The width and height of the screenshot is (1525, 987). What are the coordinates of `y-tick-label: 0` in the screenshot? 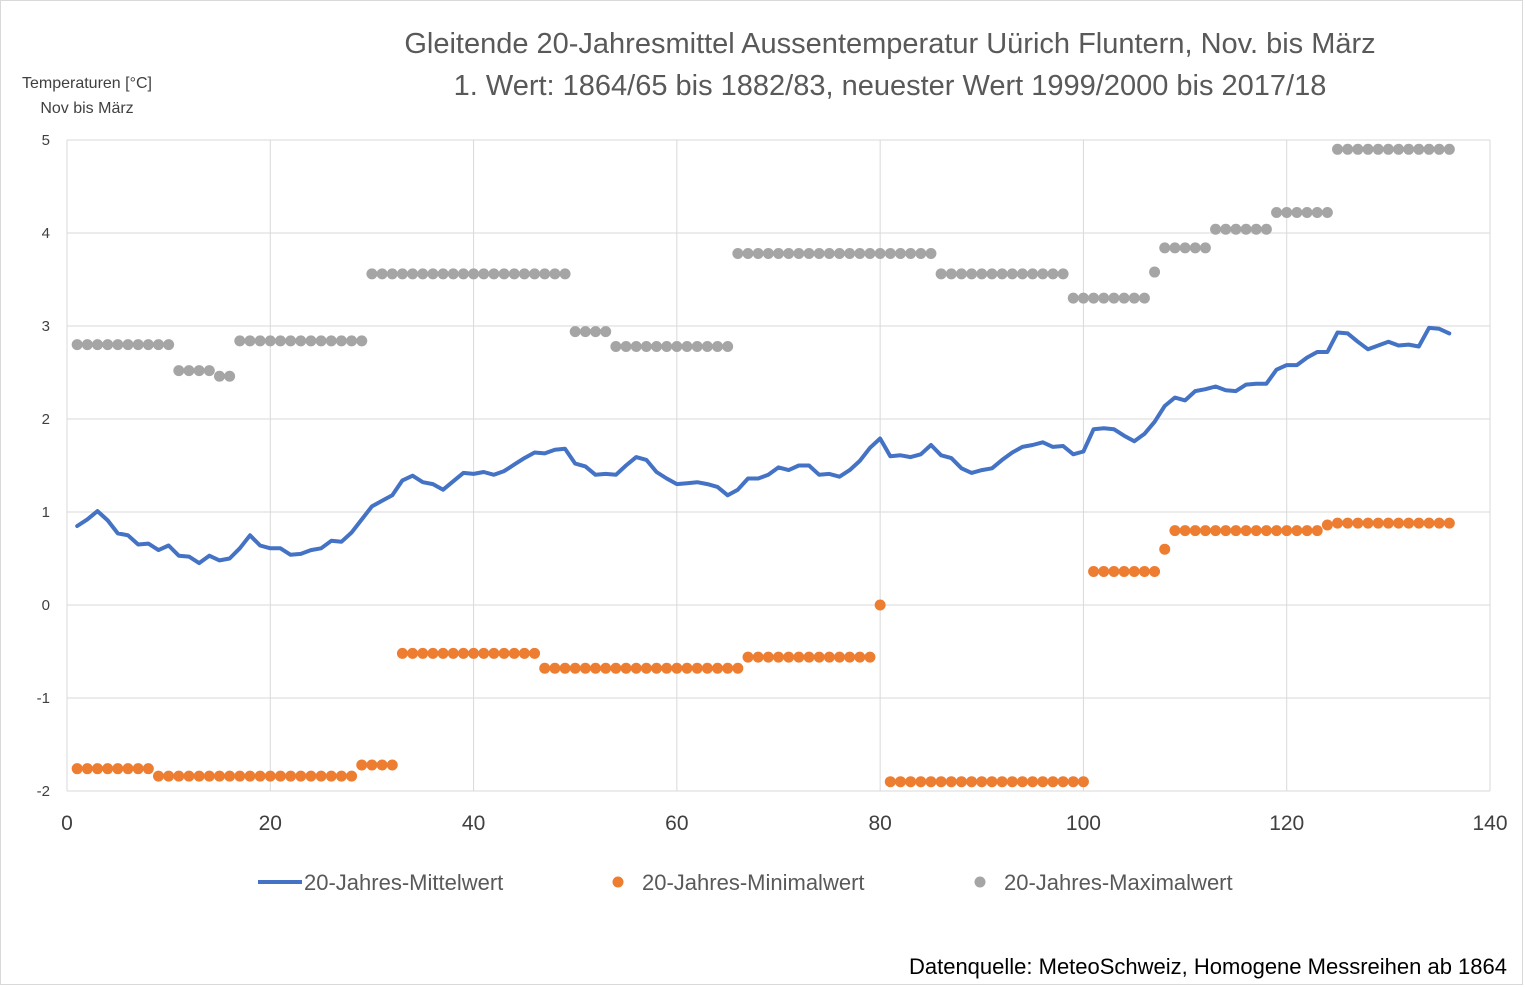 It's located at (46, 605).